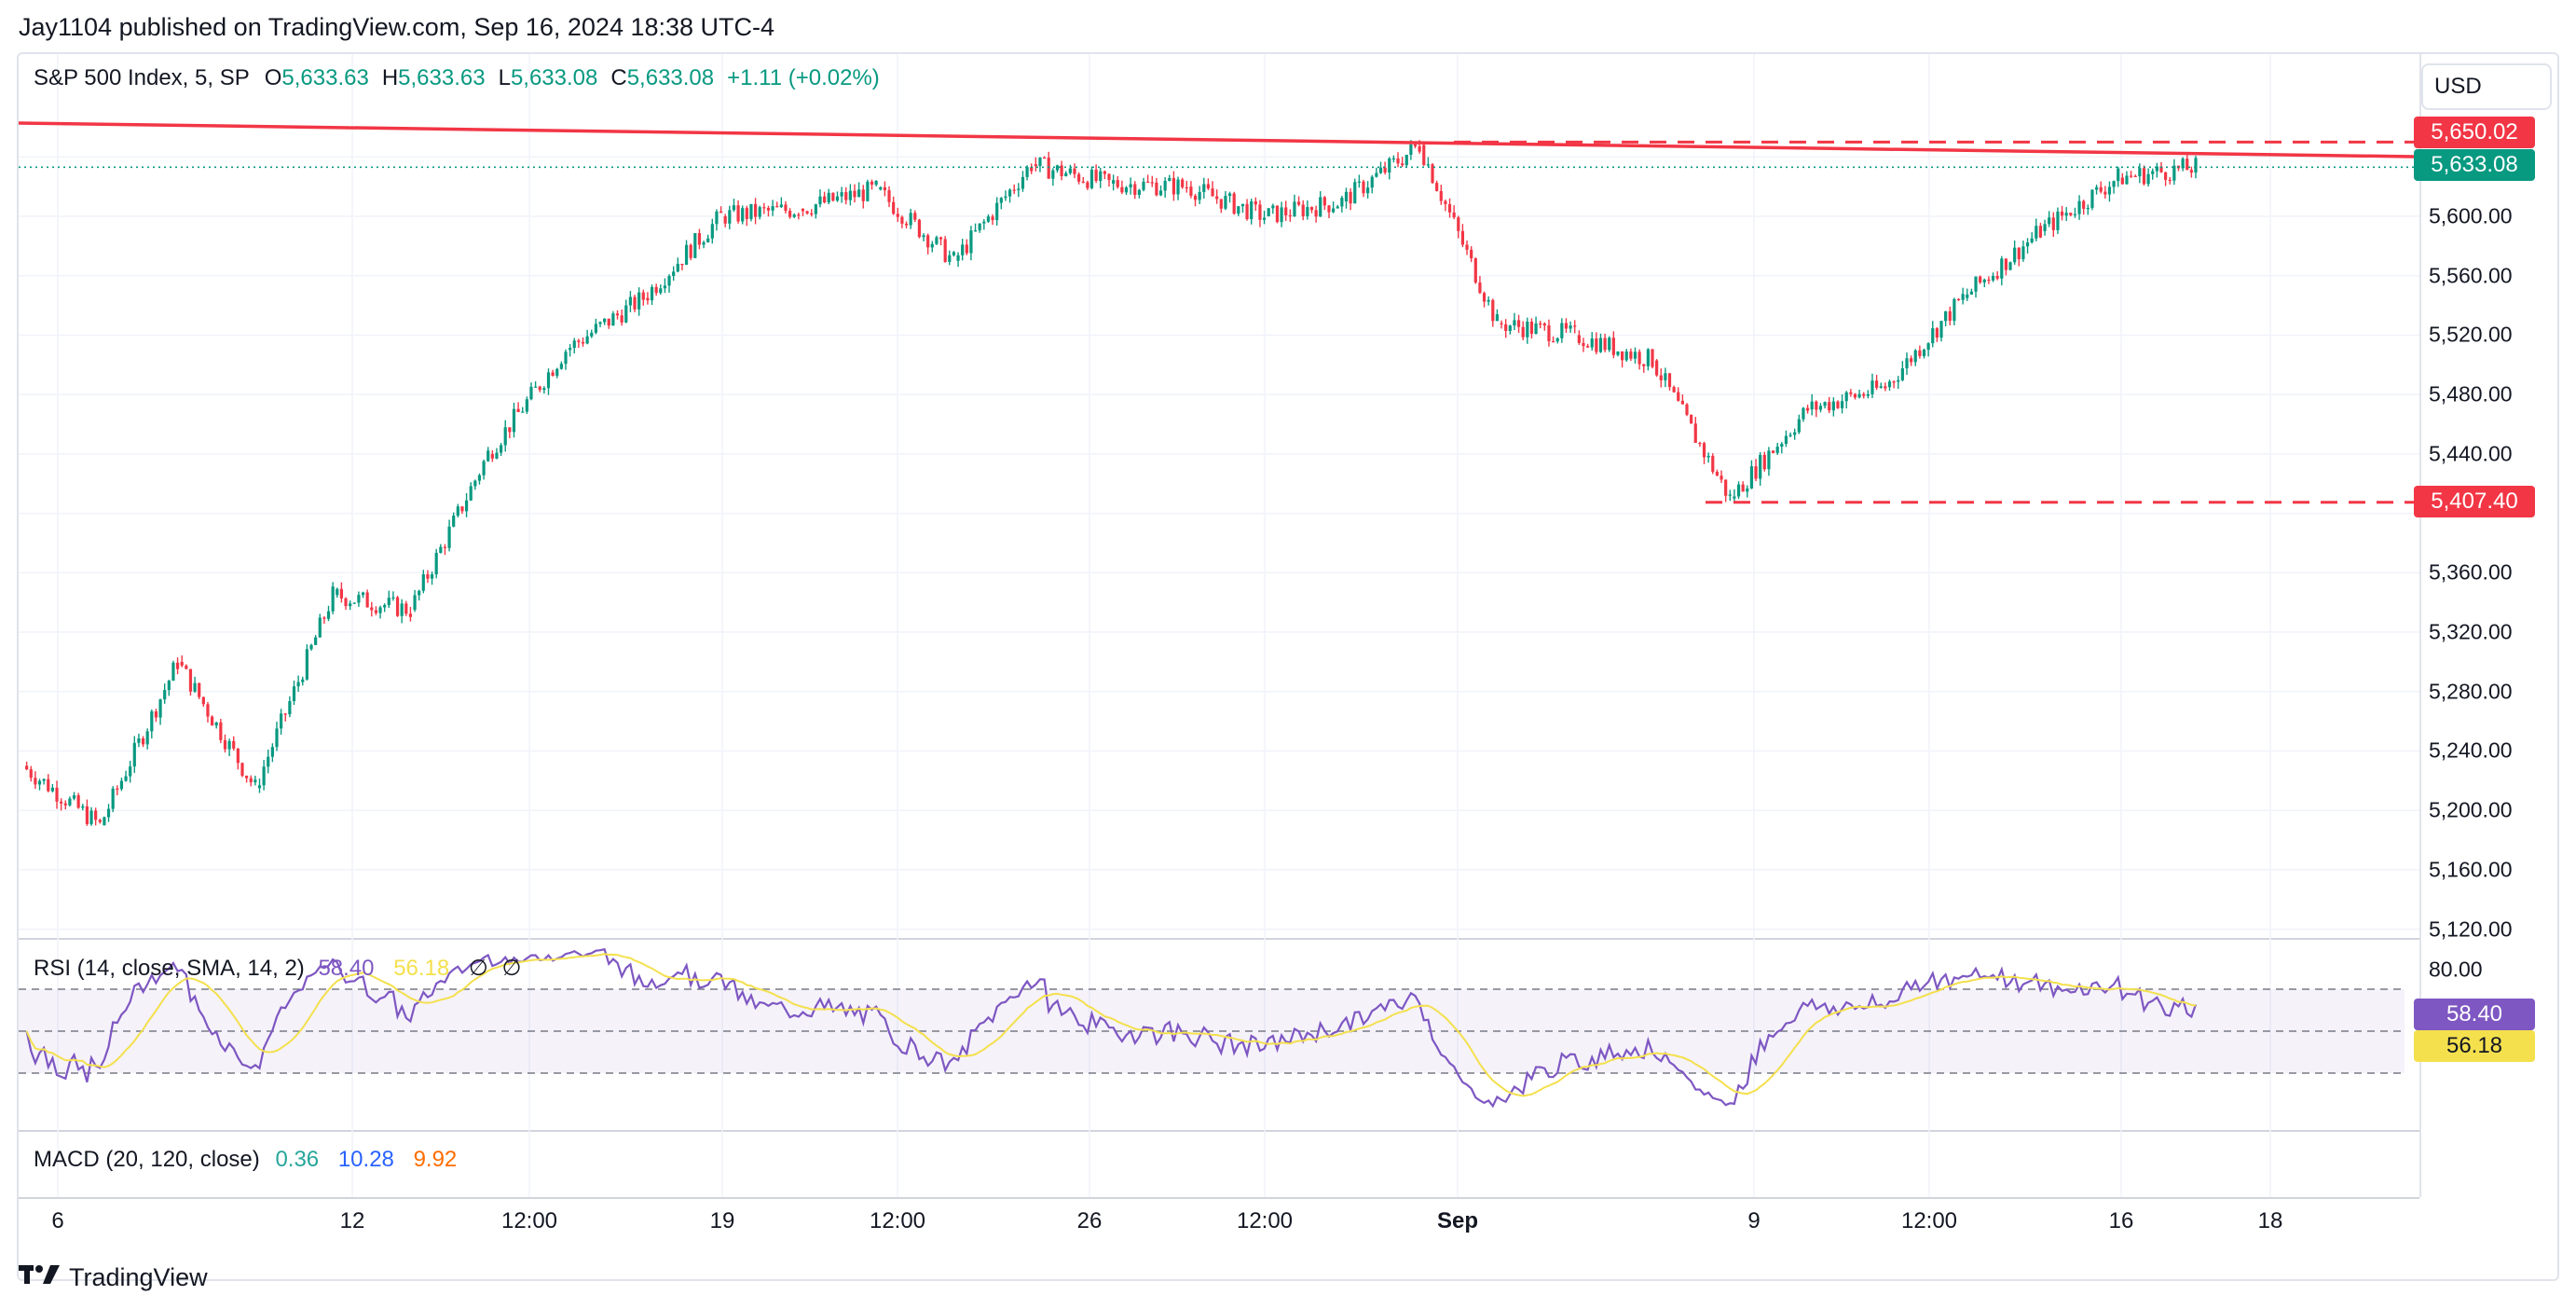 This screenshot has width=2576, height=1309. I want to click on pane-separator-price-rsi, so click(1219, 939).